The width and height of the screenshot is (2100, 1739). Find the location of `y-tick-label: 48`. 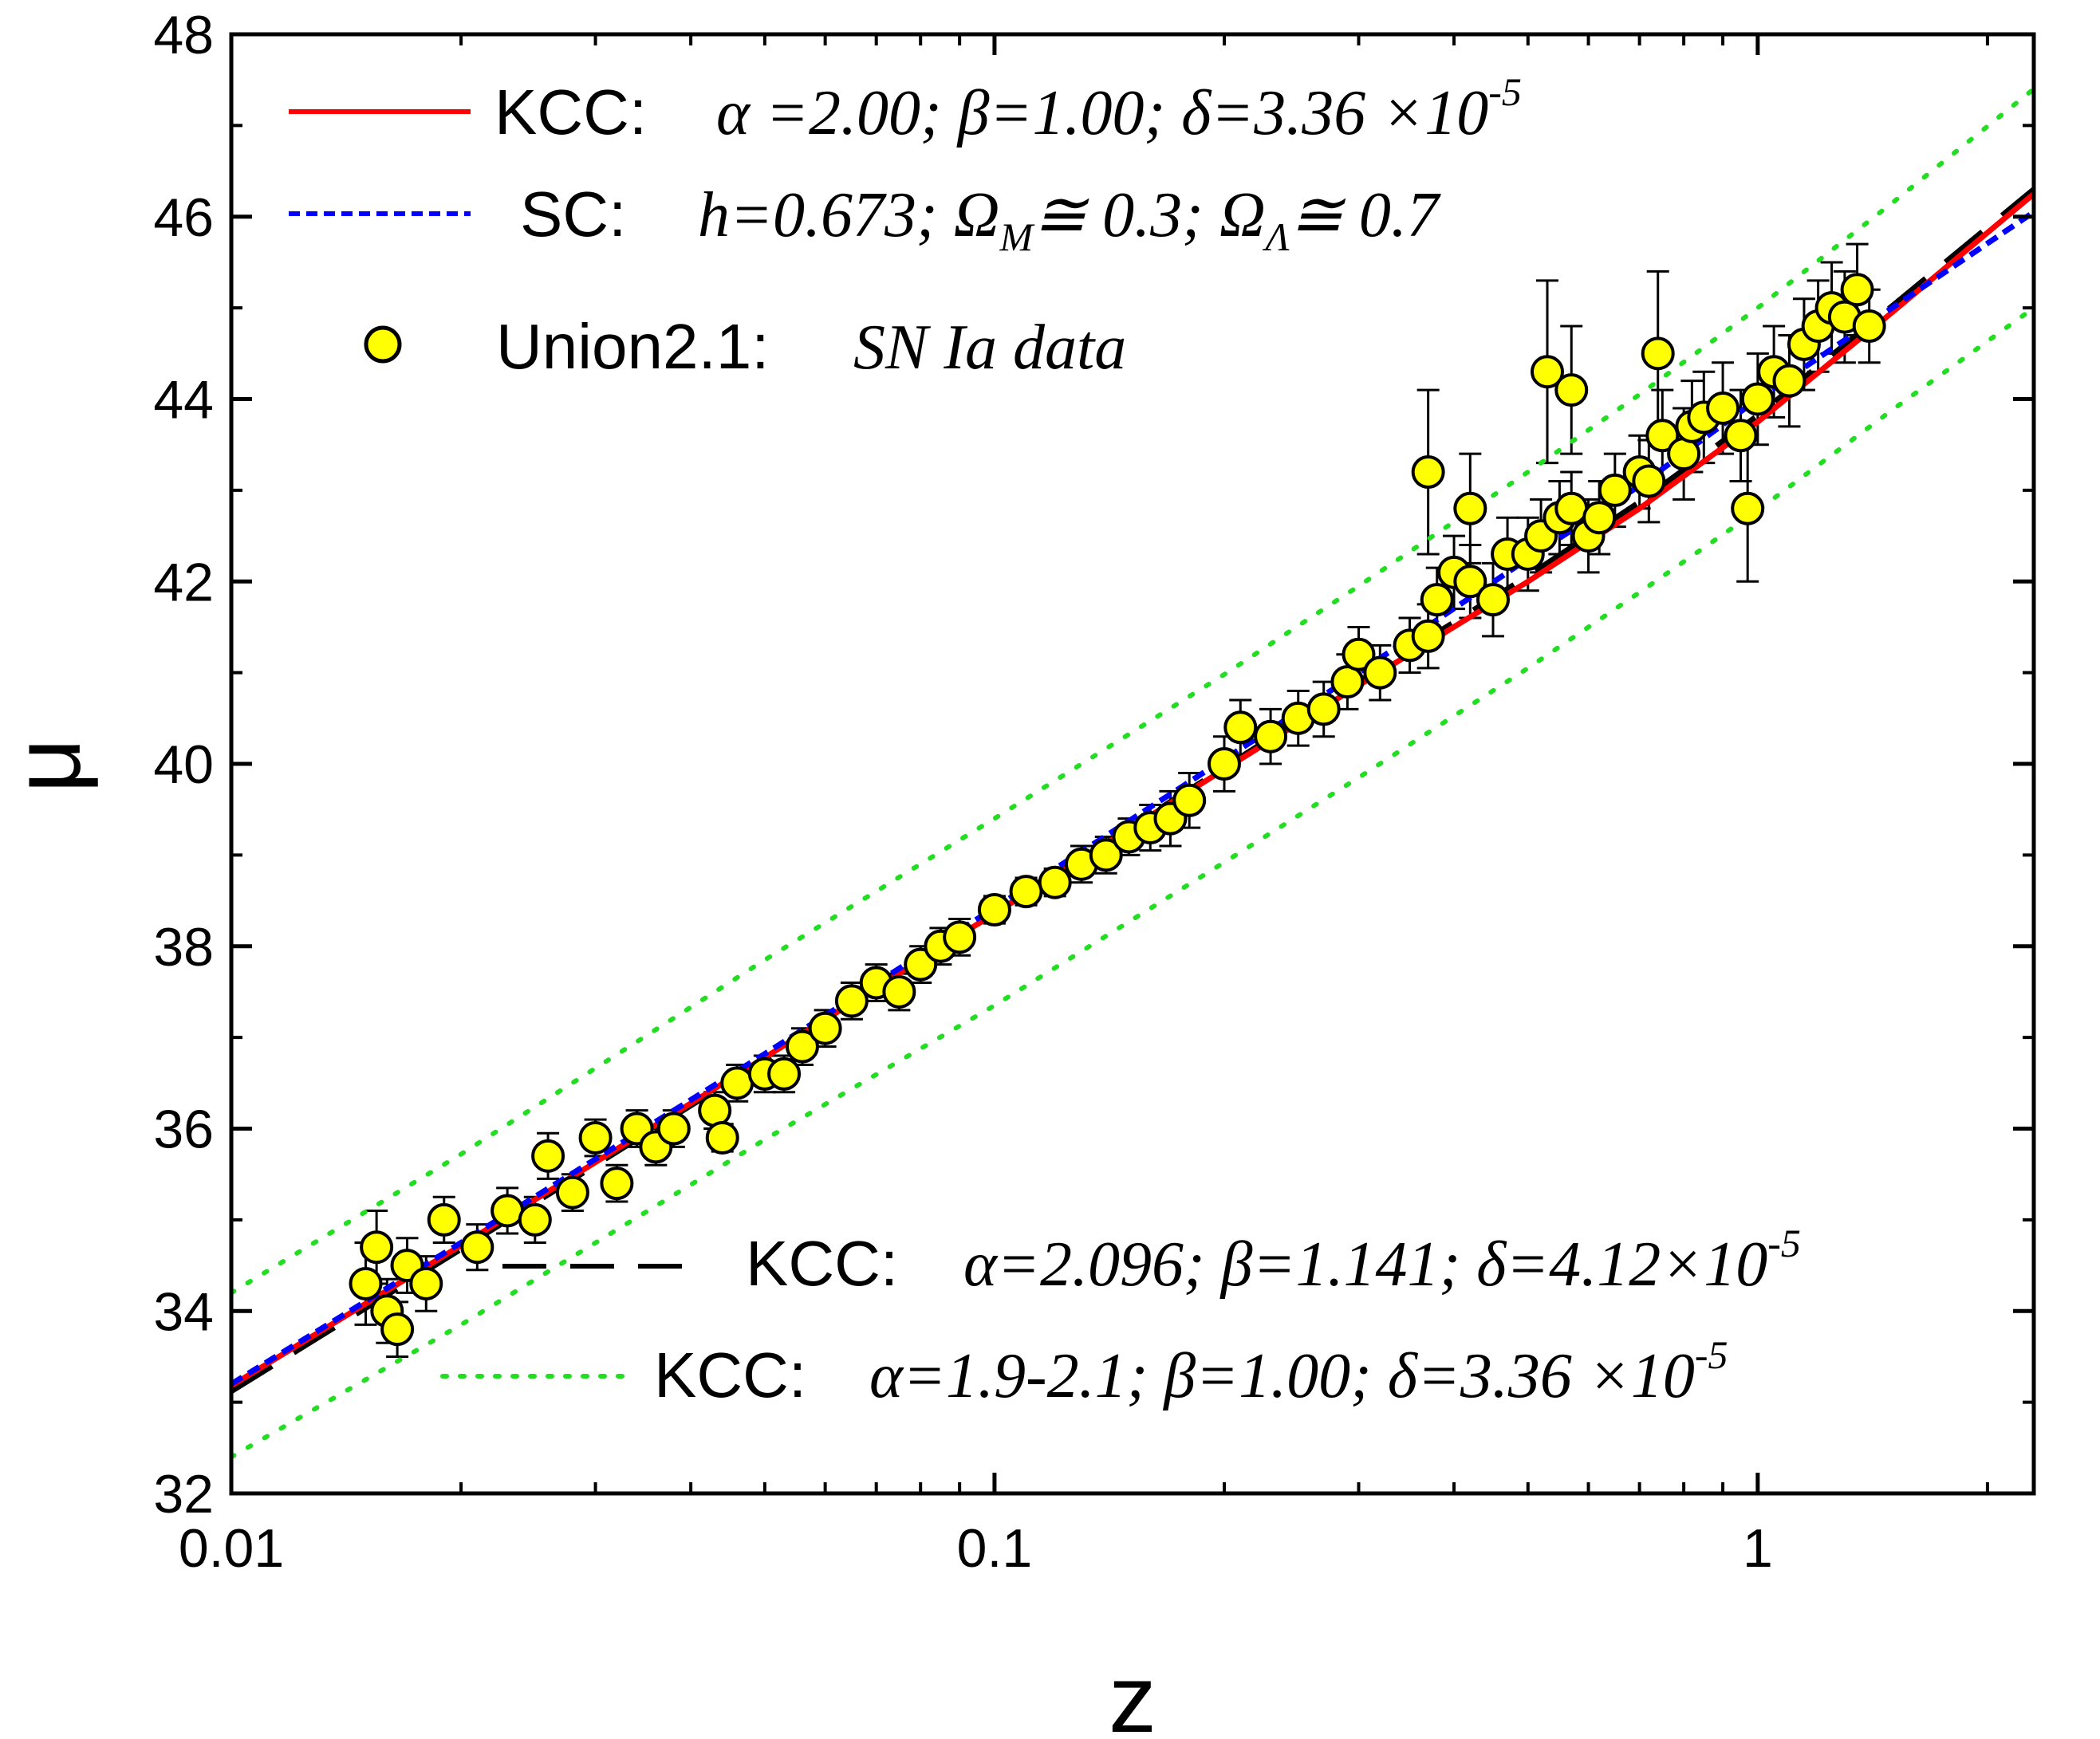

y-tick-label: 48 is located at coordinates (183, 35).